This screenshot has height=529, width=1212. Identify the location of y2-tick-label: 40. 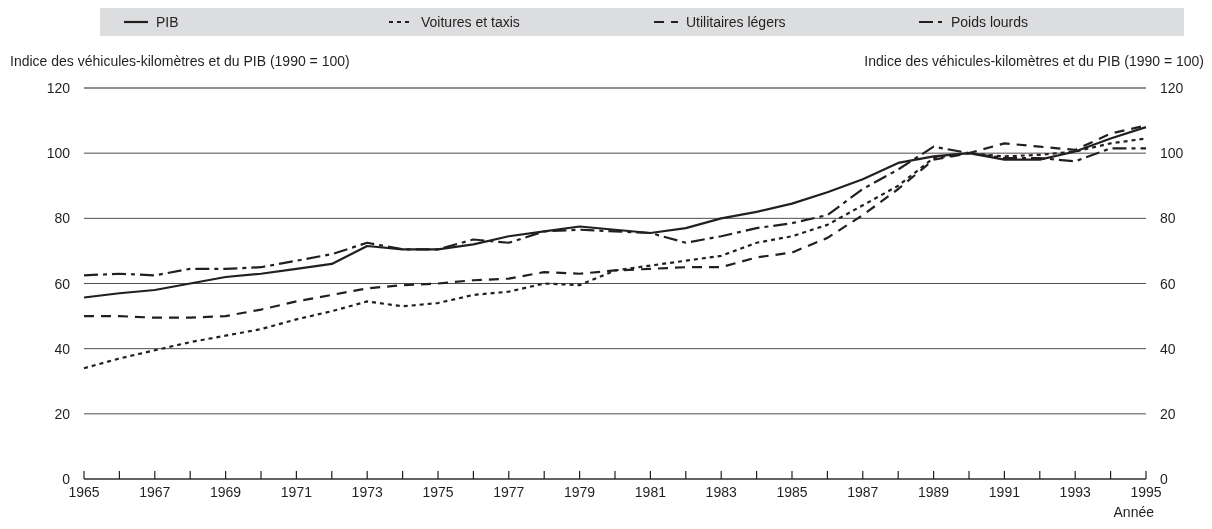
(1168, 348).